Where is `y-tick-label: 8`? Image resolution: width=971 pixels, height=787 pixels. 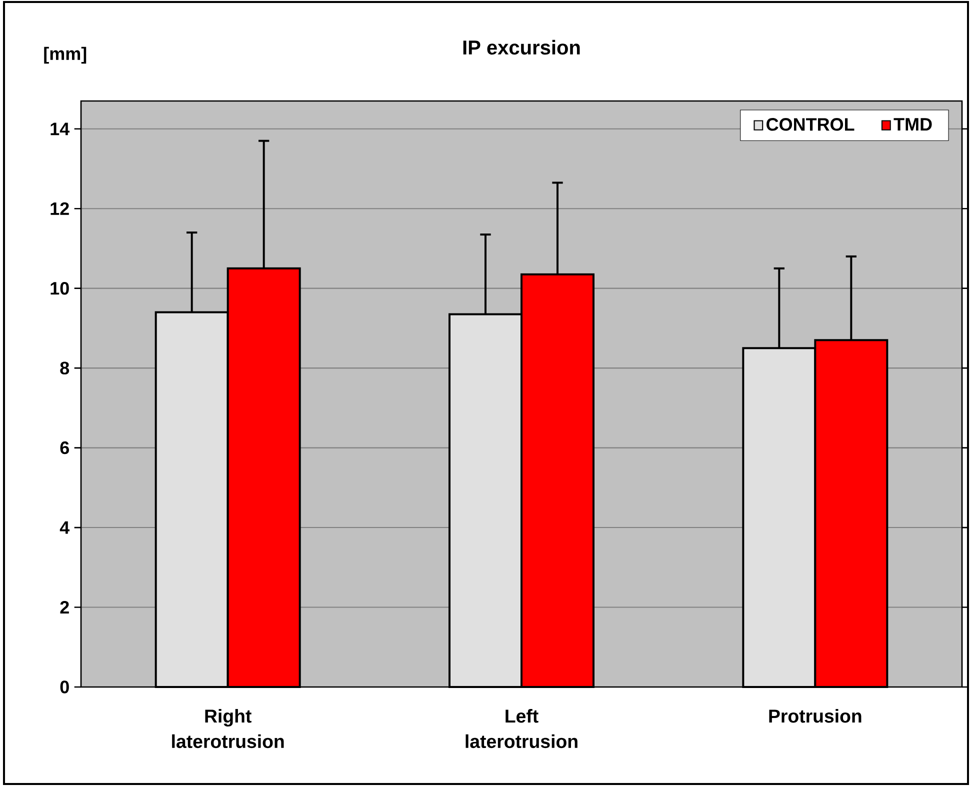
y-tick-label: 8 is located at coordinates (65, 368).